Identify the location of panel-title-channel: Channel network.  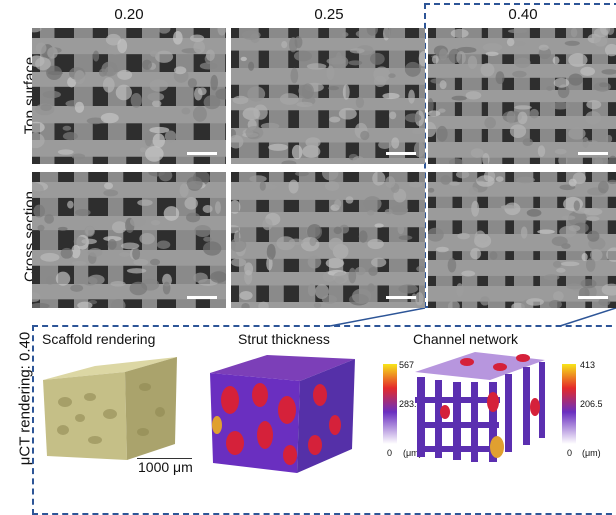
(466, 339).